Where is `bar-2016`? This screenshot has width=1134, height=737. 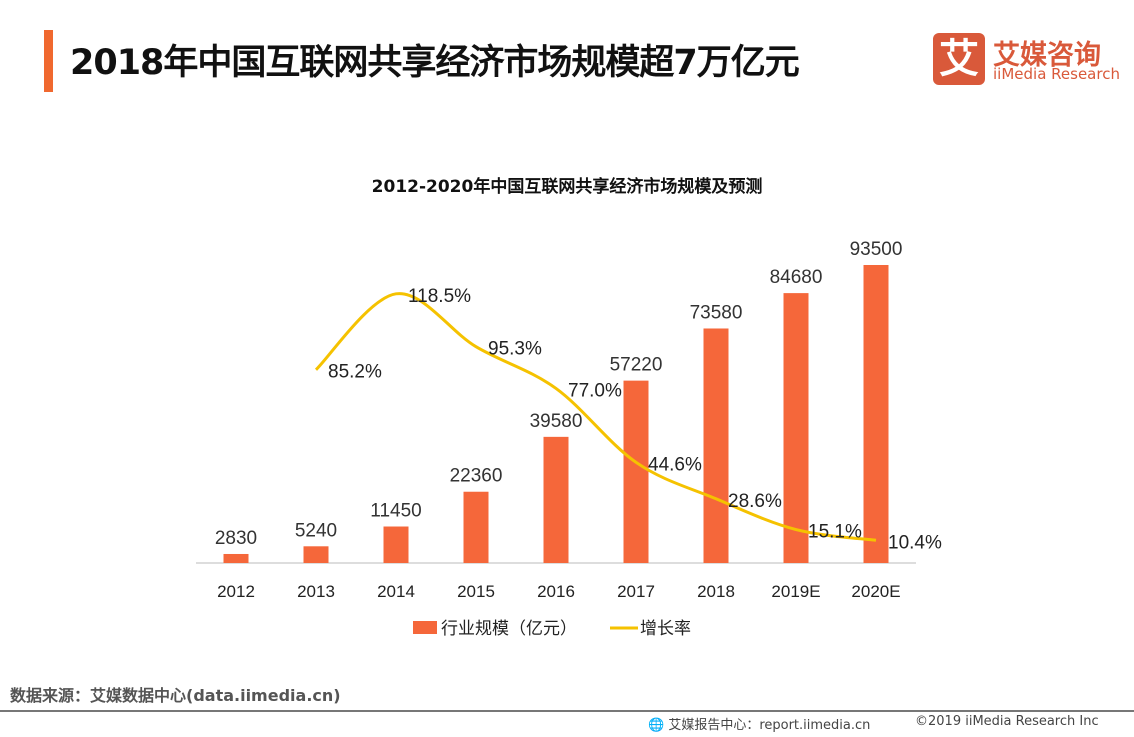
bar-2016 is located at coordinates (556, 499).